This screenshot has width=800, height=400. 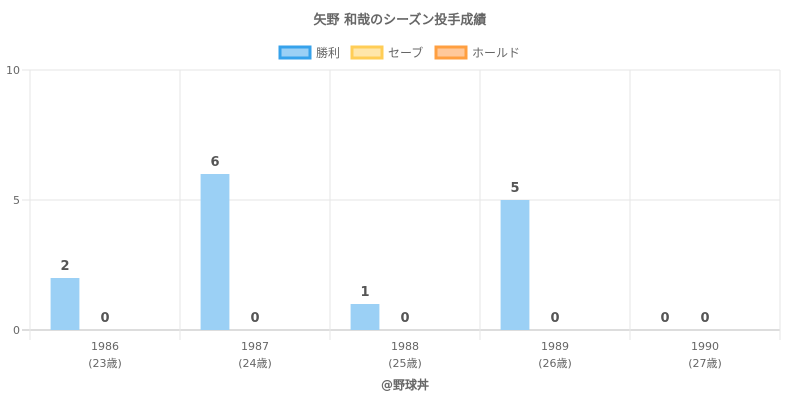 What do you see at coordinates (367, 52) in the screenshot?
I see `legend-swatch-セーブ` at bounding box center [367, 52].